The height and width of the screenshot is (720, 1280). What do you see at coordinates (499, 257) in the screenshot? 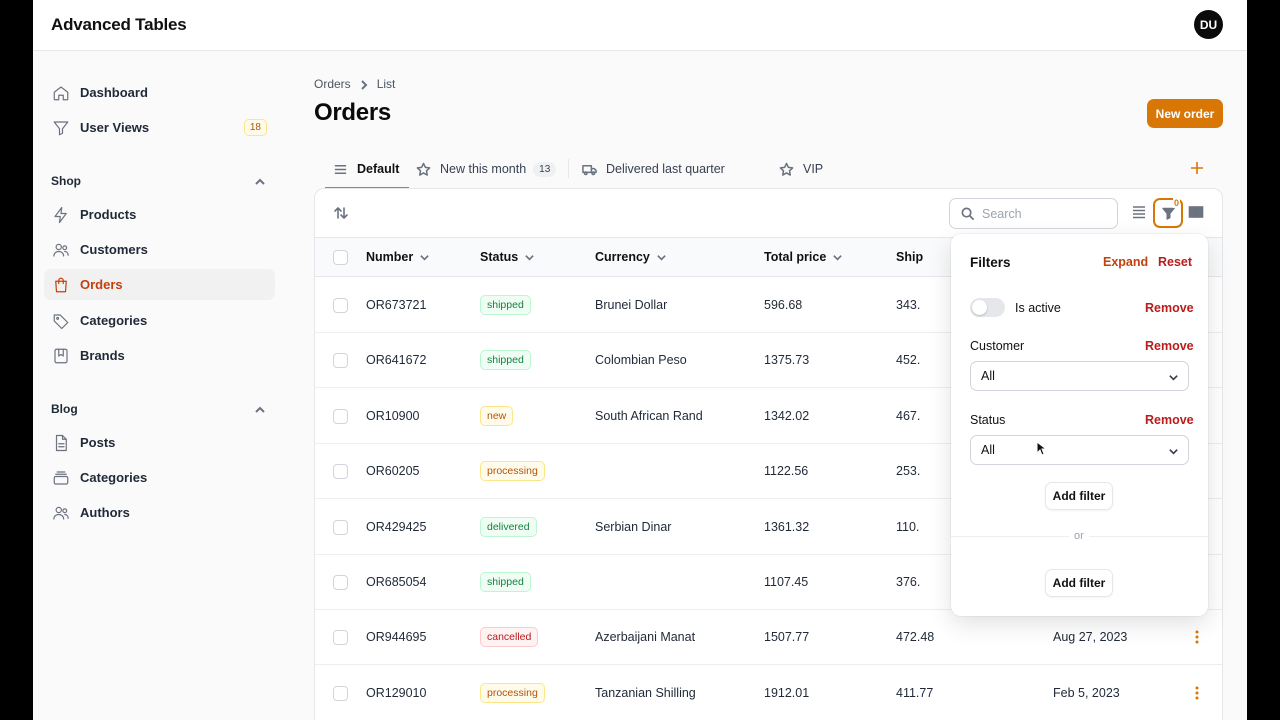
I see `column-label: Status` at bounding box center [499, 257].